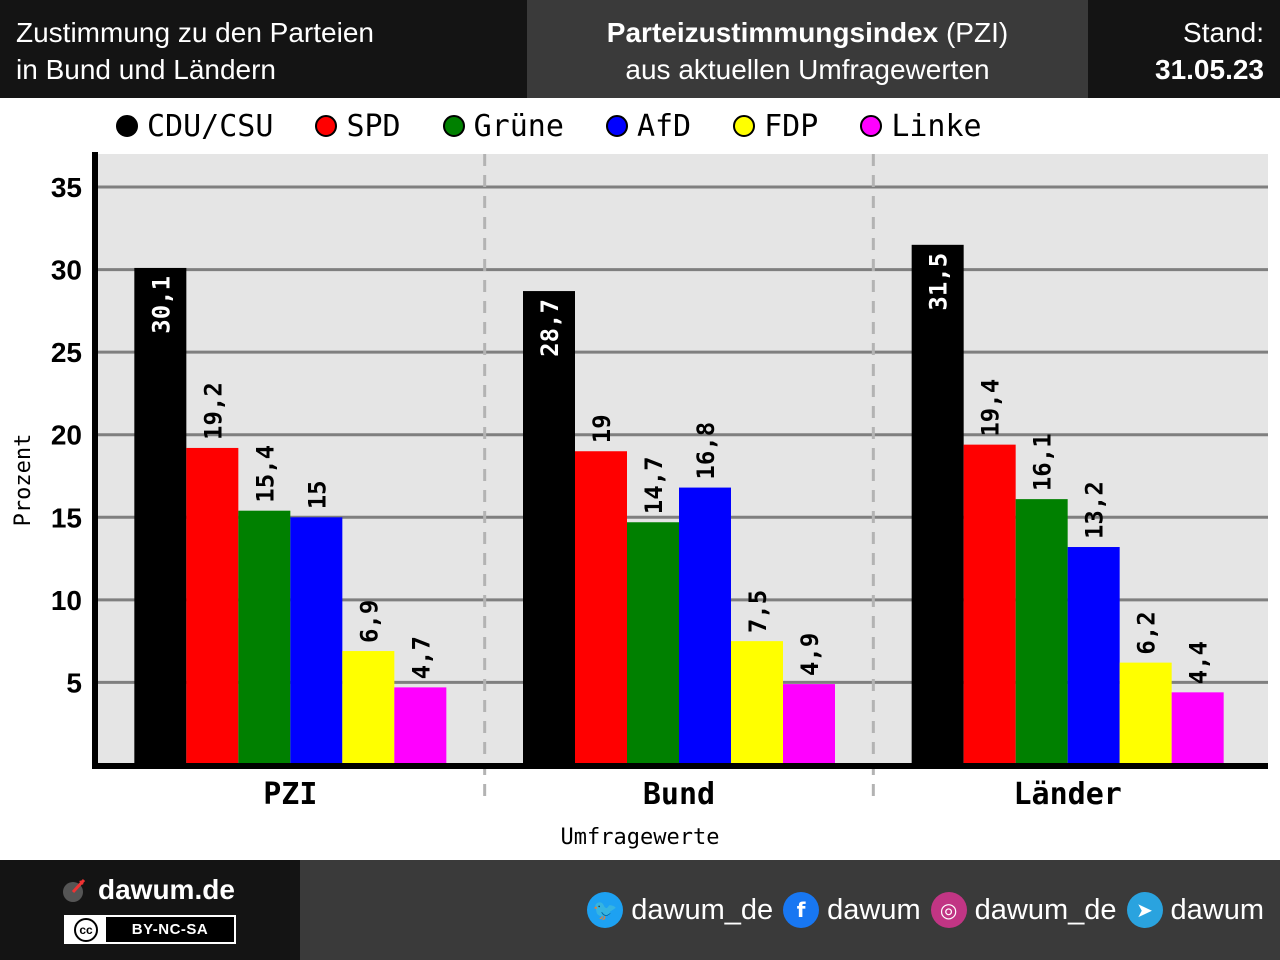 This screenshot has height=960, width=1280. What do you see at coordinates (810, 654) in the screenshot?
I see `bar-value-label: 4,9` at bounding box center [810, 654].